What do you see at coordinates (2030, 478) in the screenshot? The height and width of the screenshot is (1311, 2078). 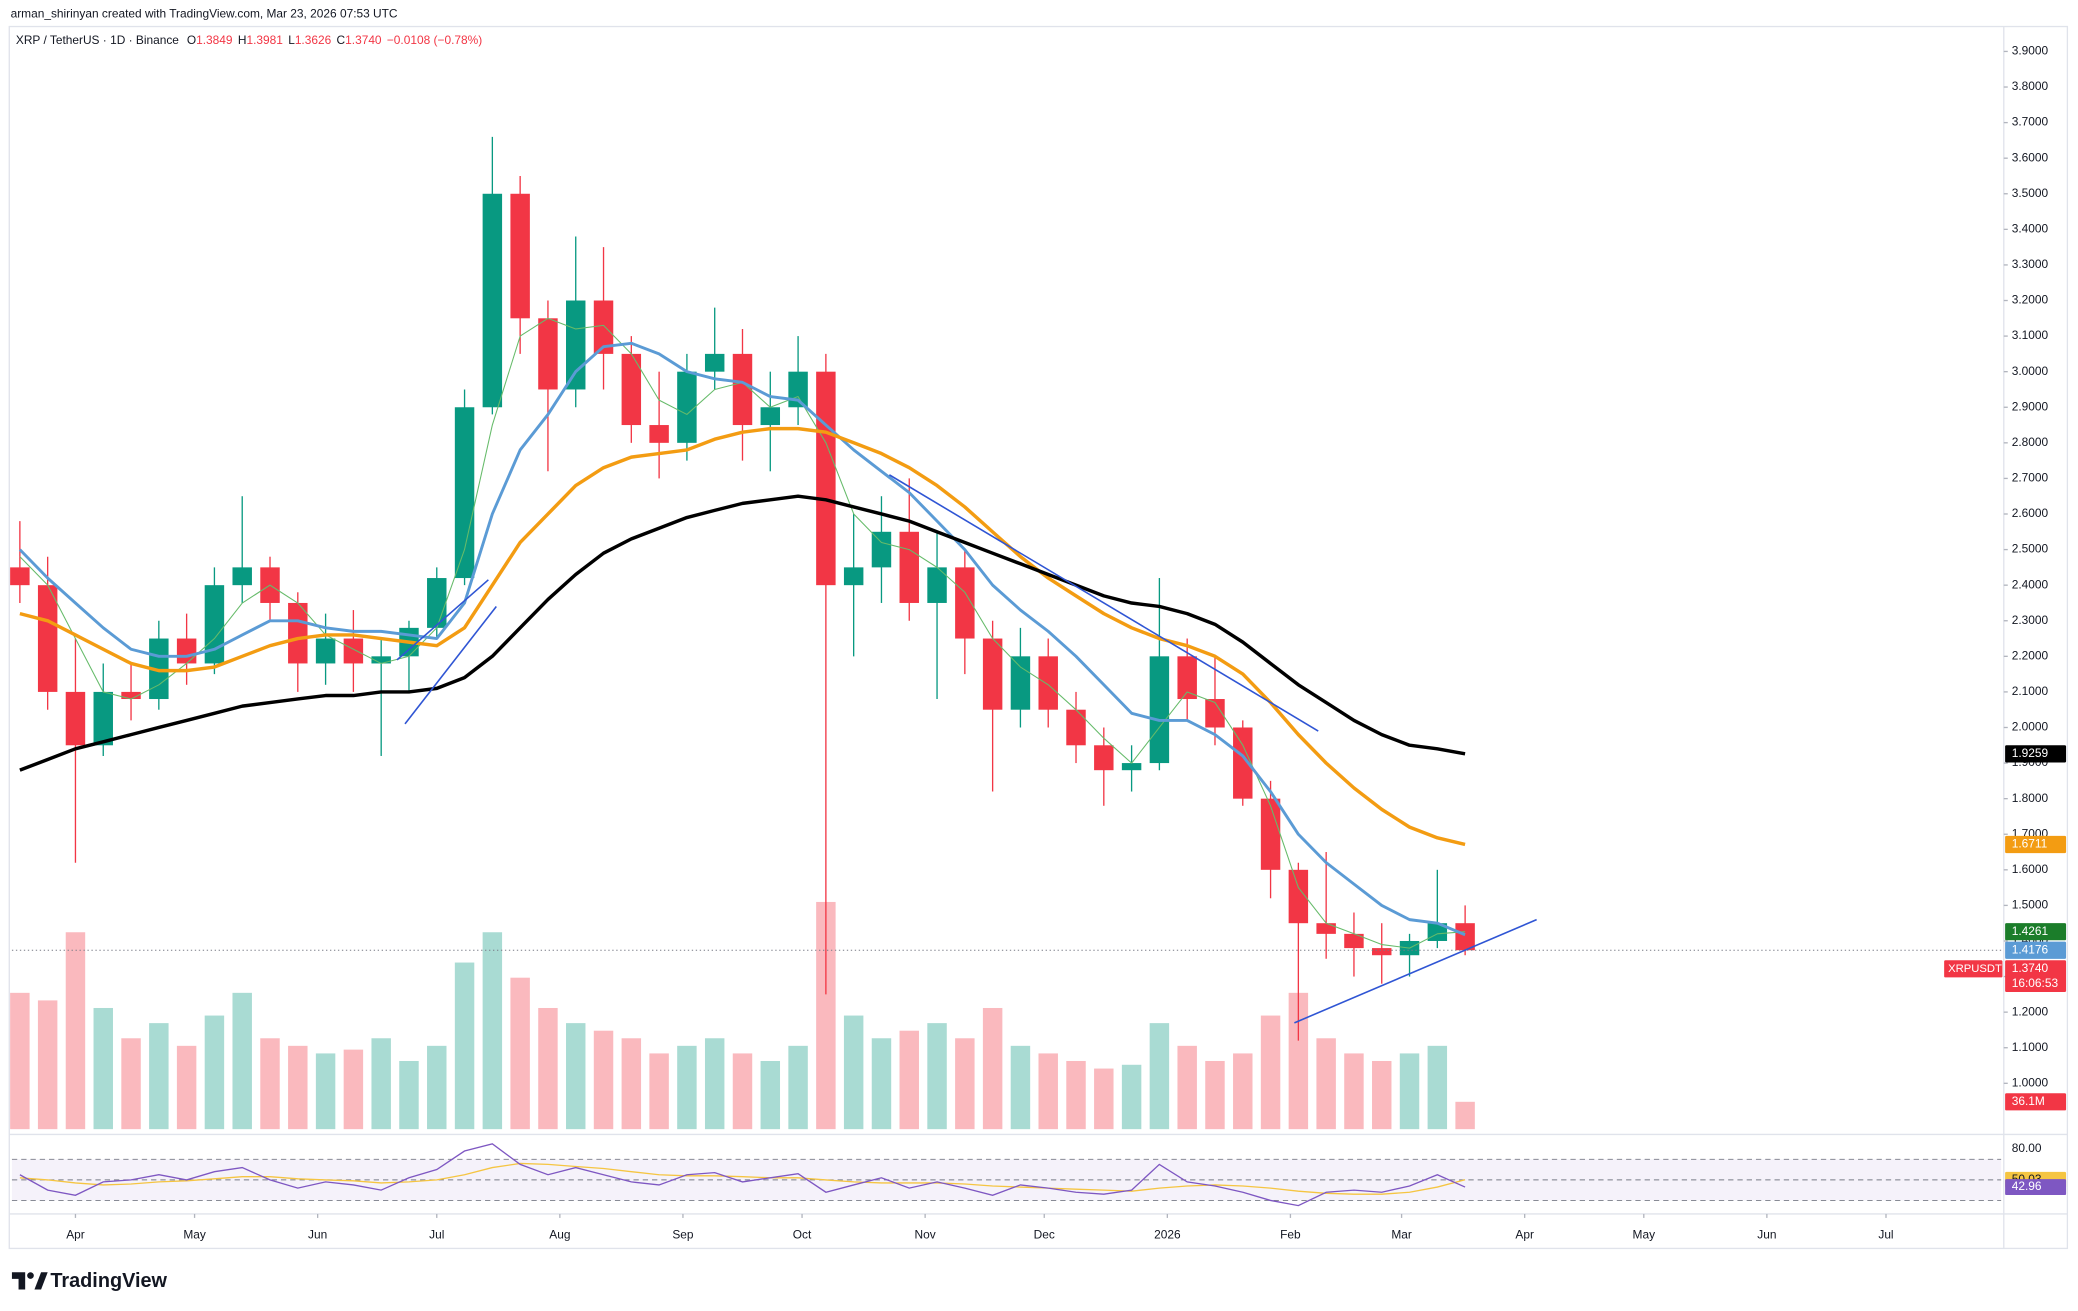 I see `y-tick-label: 2.7000` at bounding box center [2030, 478].